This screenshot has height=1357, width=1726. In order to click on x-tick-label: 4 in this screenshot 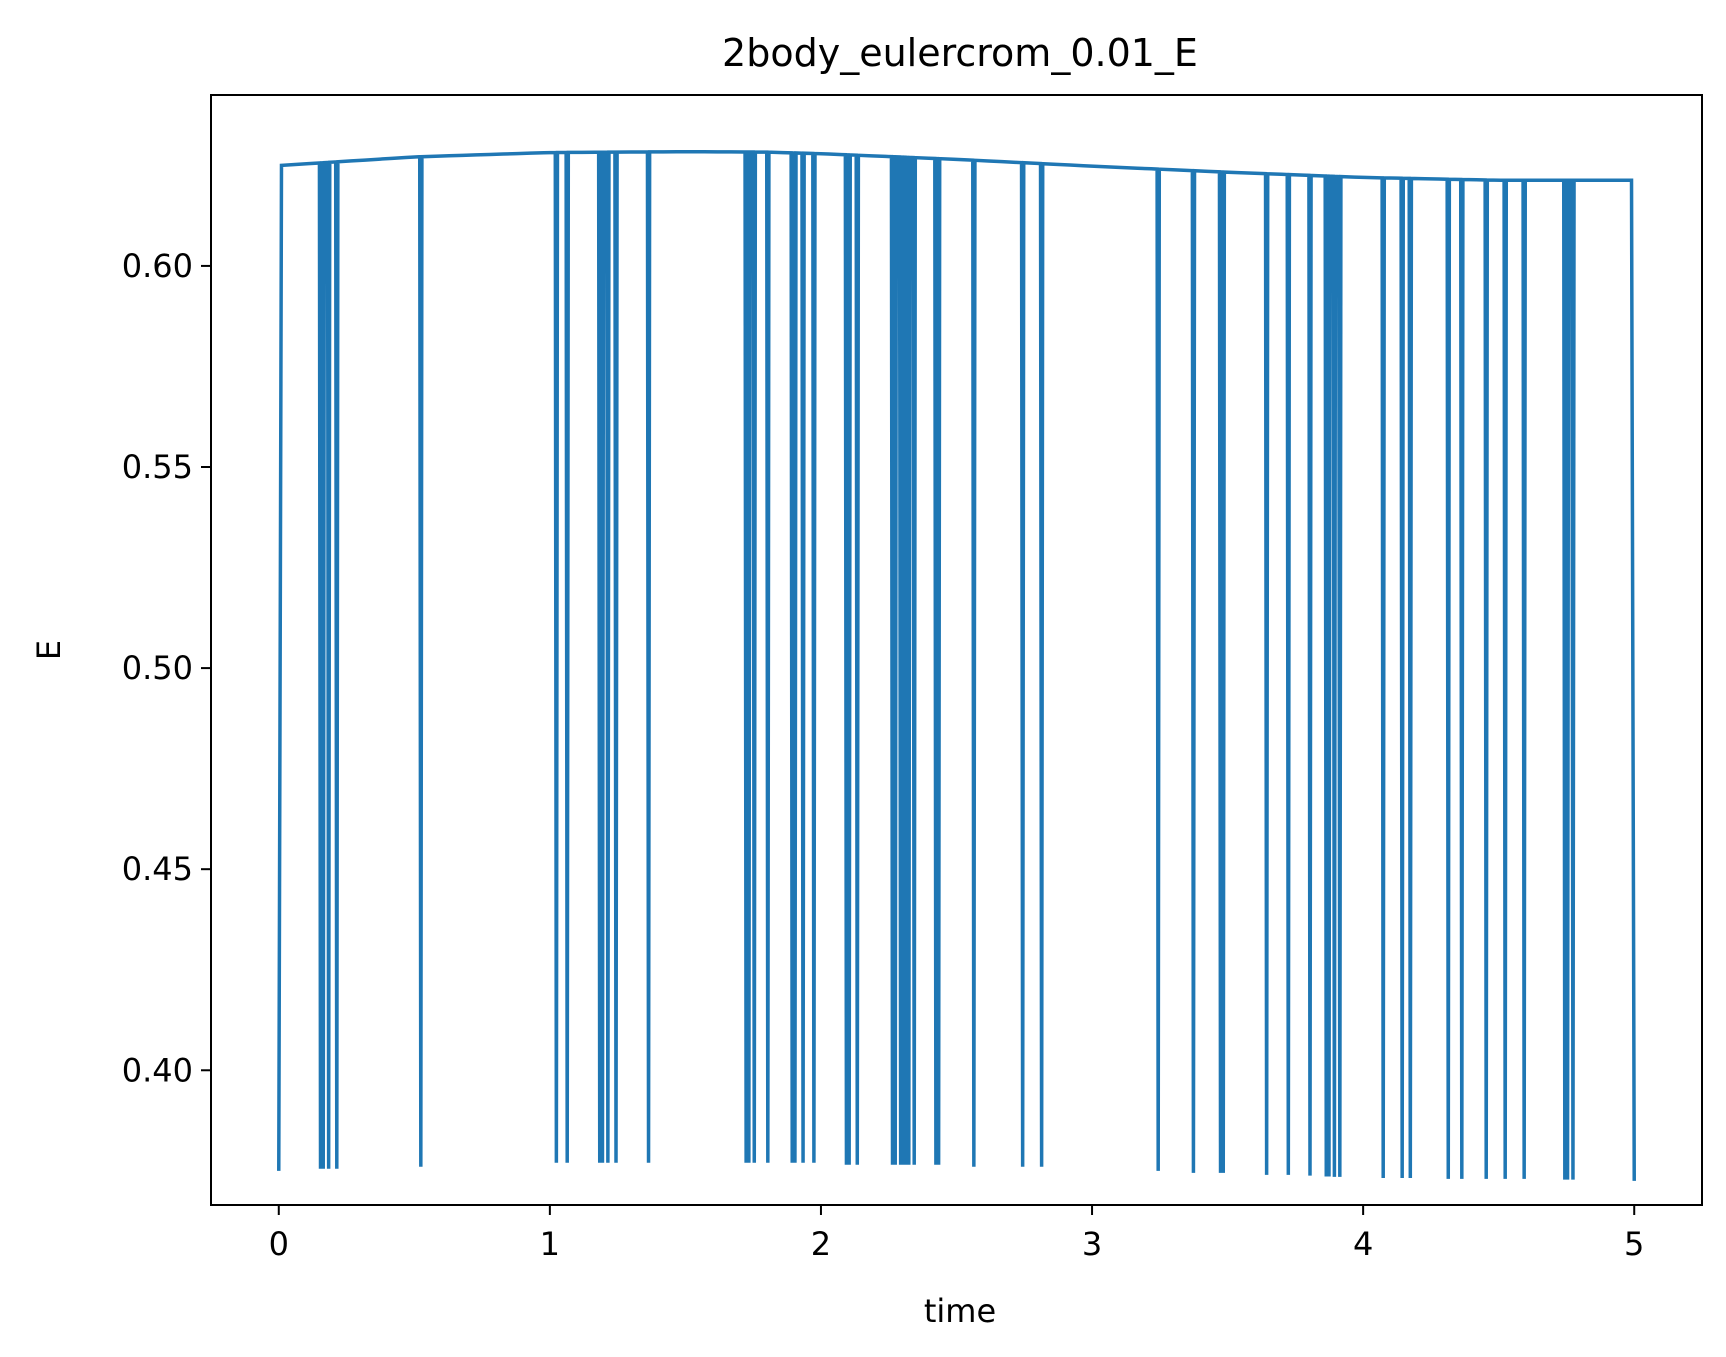, I will do `click(1363, 1244)`.